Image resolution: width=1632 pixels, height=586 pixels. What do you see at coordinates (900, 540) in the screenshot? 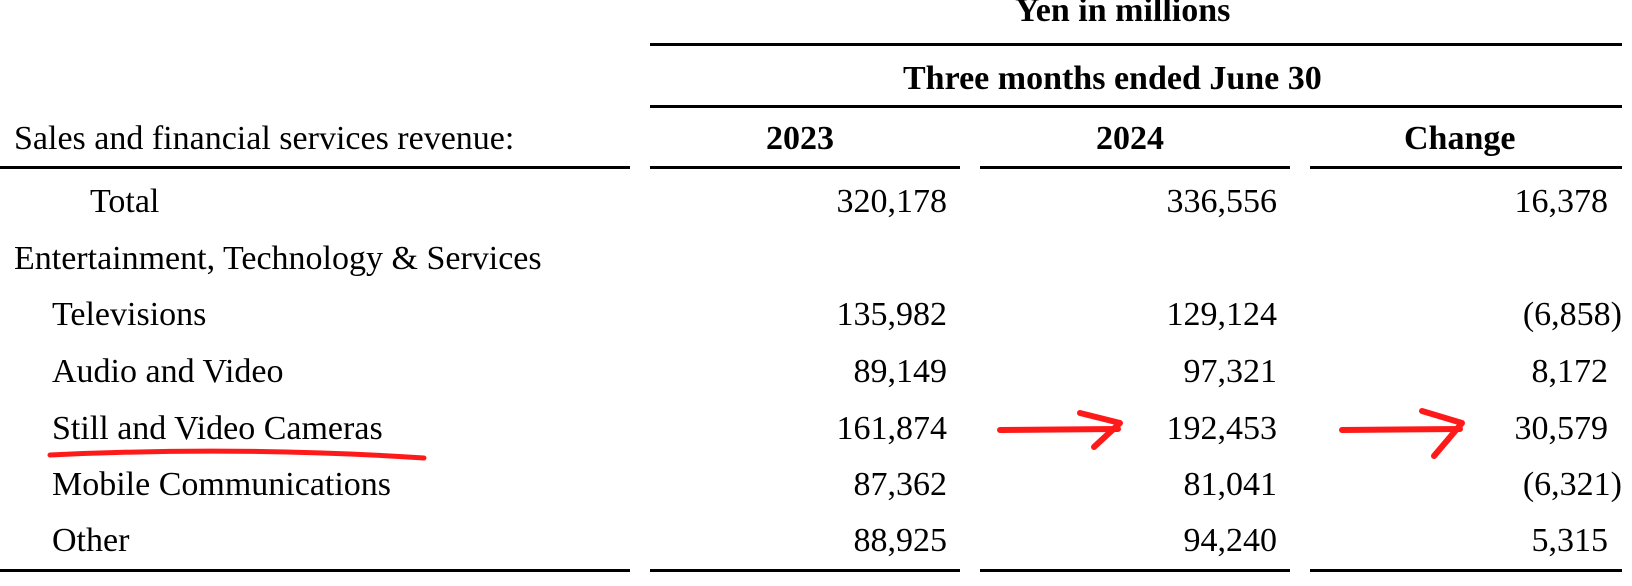
I see `table-cell-2023: 88,925` at bounding box center [900, 540].